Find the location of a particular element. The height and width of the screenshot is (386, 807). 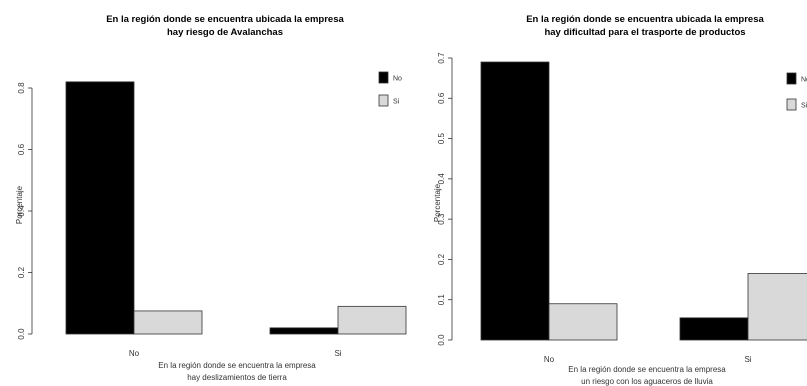

y-tick-label: 0.8 is located at coordinates (21, 88).